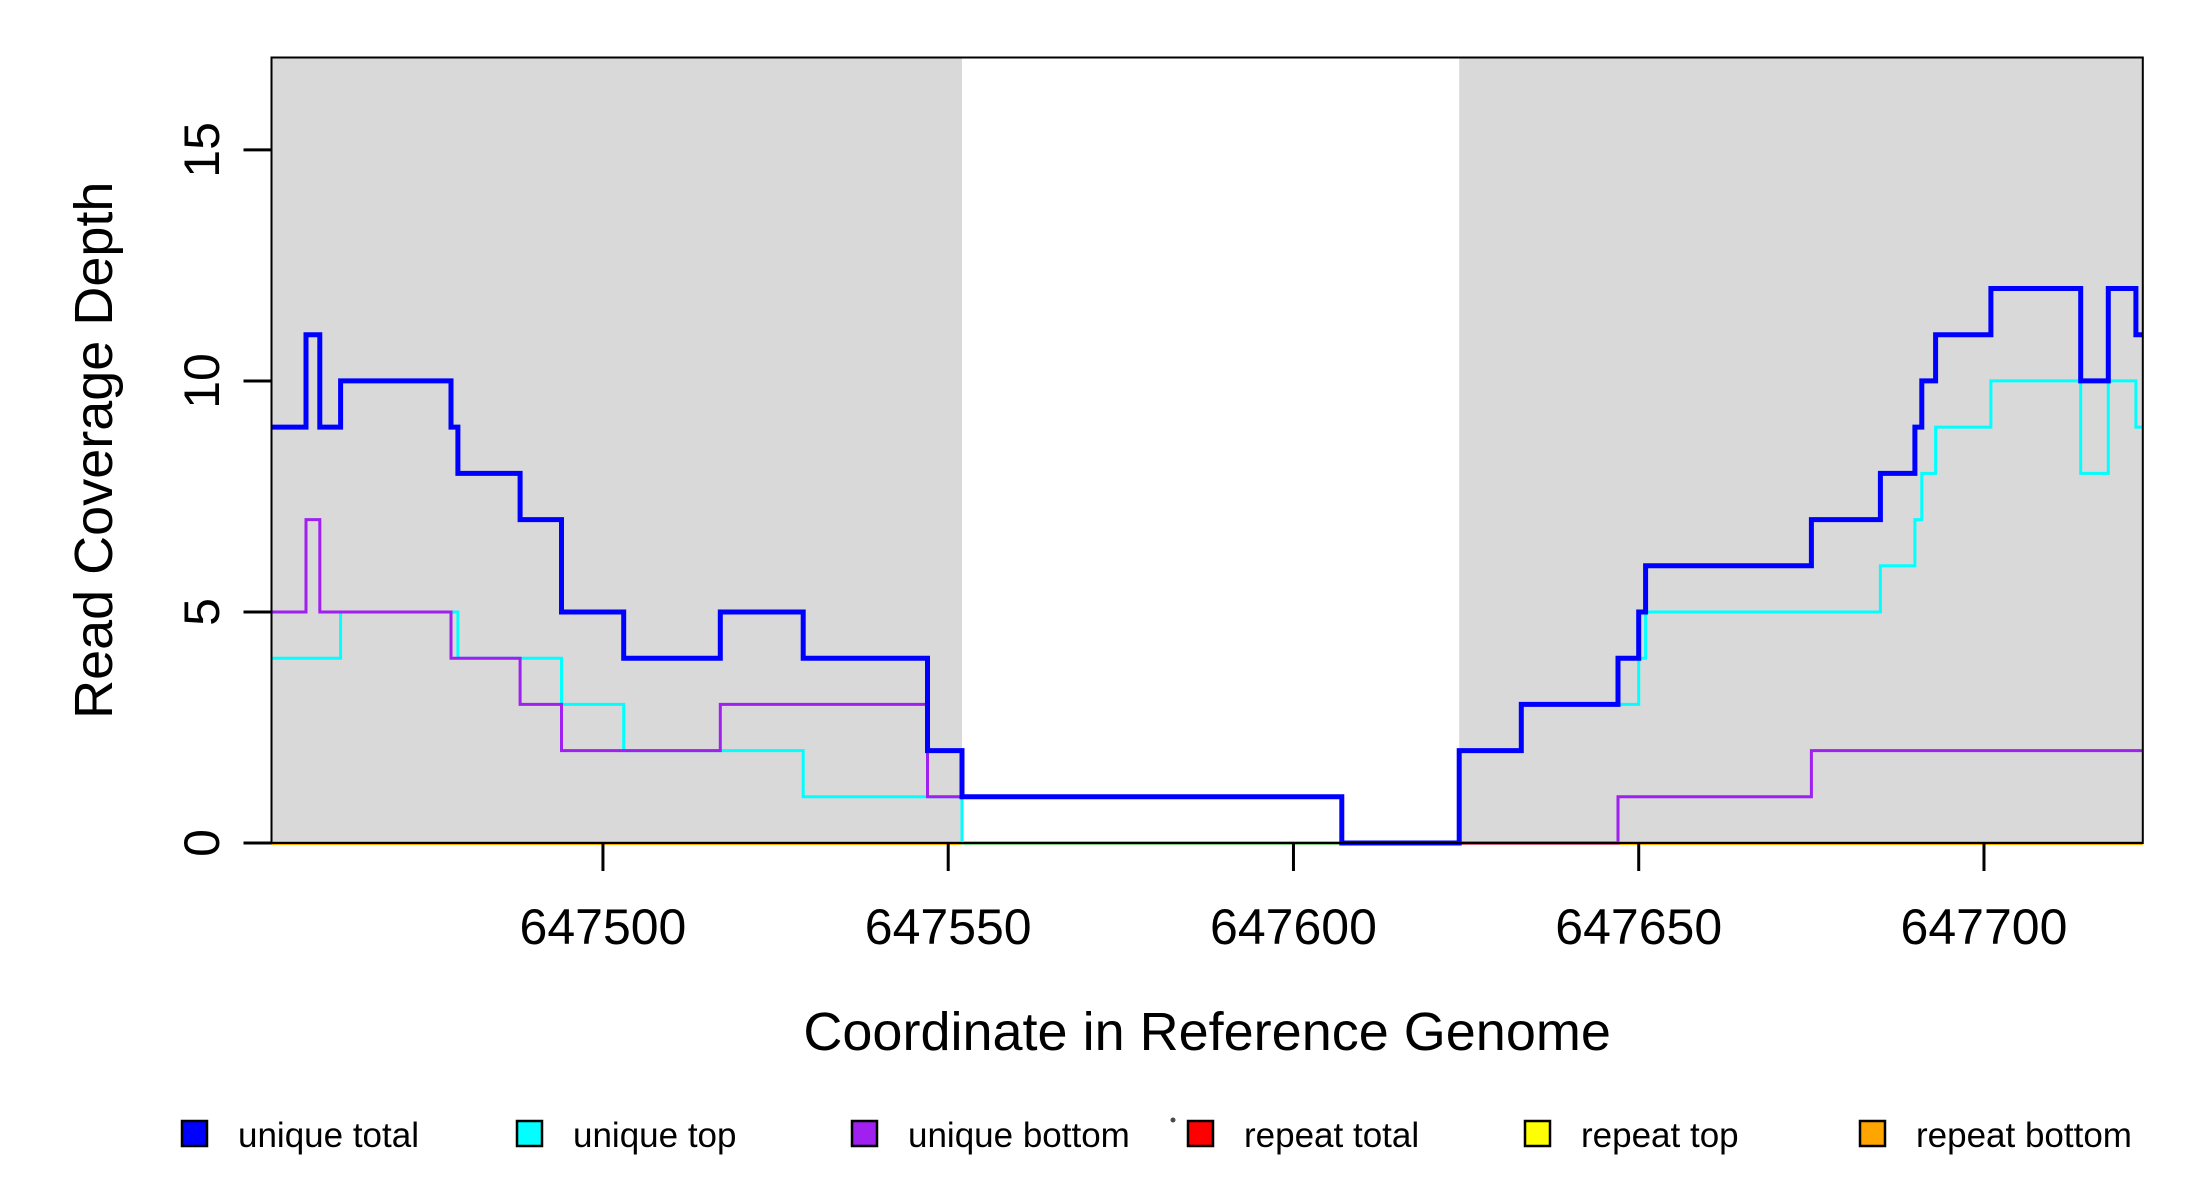 The height and width of the screenshot is (1200, 2200). What do you see at coordinates (328, 1135) in the screenshot?
I see `legend-label-unique-total: unique total` at bounding box center [328, 1135].